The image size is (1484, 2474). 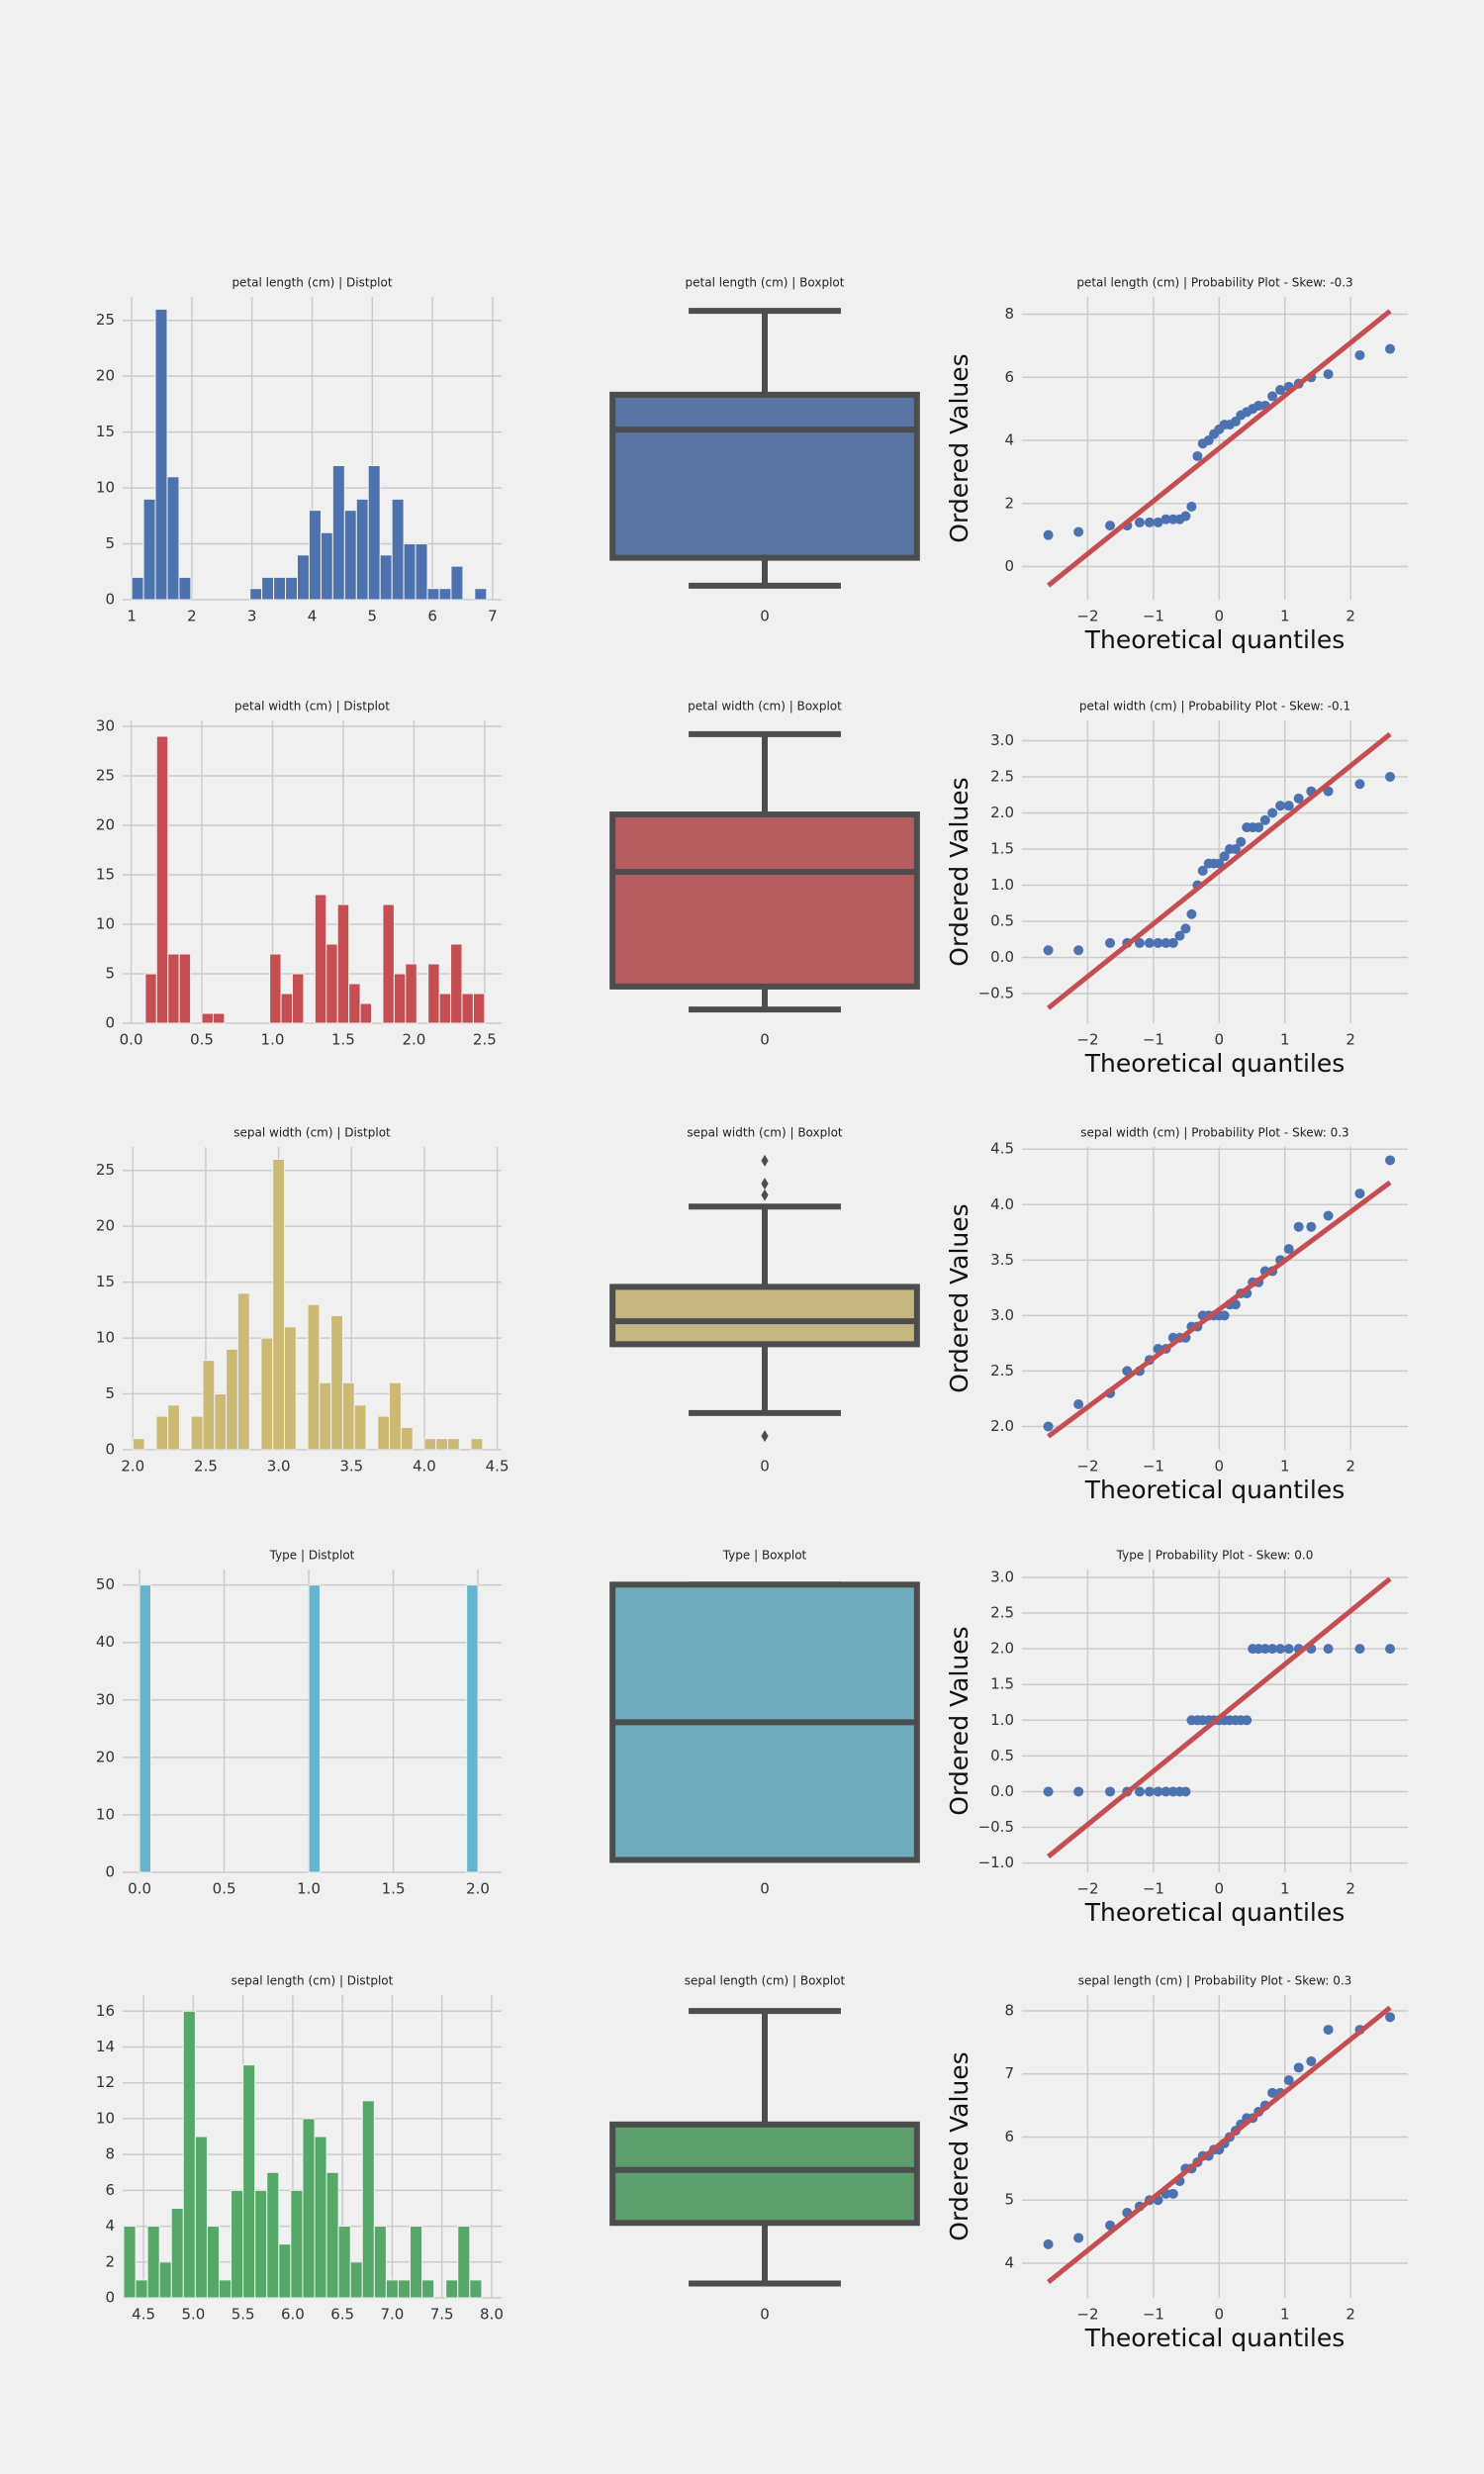 What do you see at coordinates (273, 1040) in the screenshot?
I see `x-tick-label: 1.0` at bounding box center [273, 1040].